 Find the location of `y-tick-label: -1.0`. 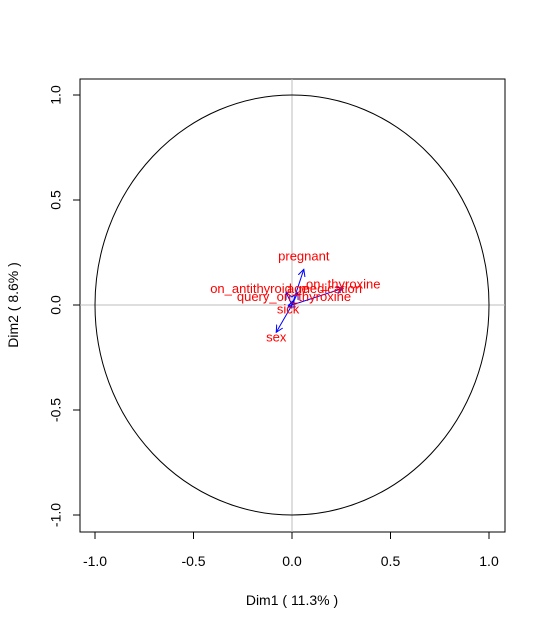

y-tick-label: -1.0 is located at coordinates (56, 515).